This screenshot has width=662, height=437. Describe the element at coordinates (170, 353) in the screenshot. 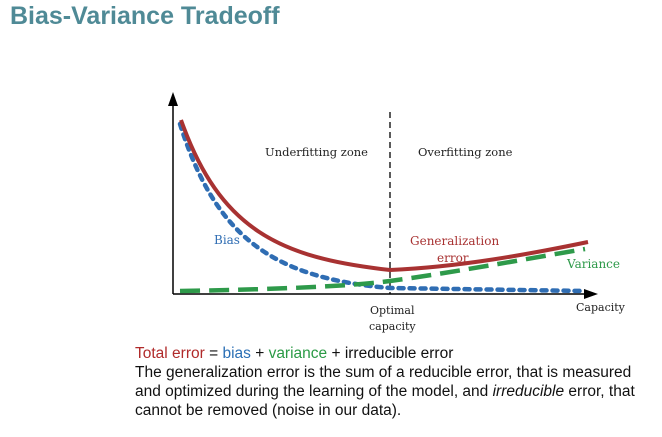

I see `formula-total: Total error` at that location.